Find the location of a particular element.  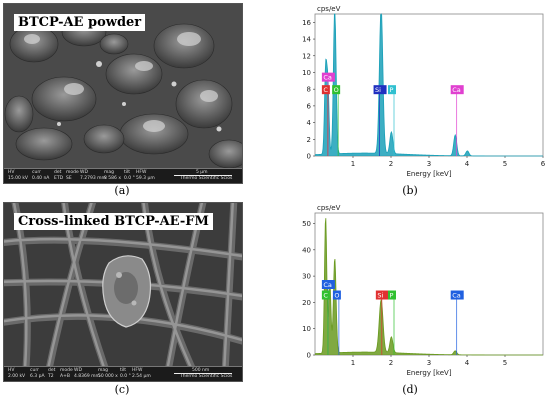

x-tick-label: 1 is located at coordinates (353, 164).